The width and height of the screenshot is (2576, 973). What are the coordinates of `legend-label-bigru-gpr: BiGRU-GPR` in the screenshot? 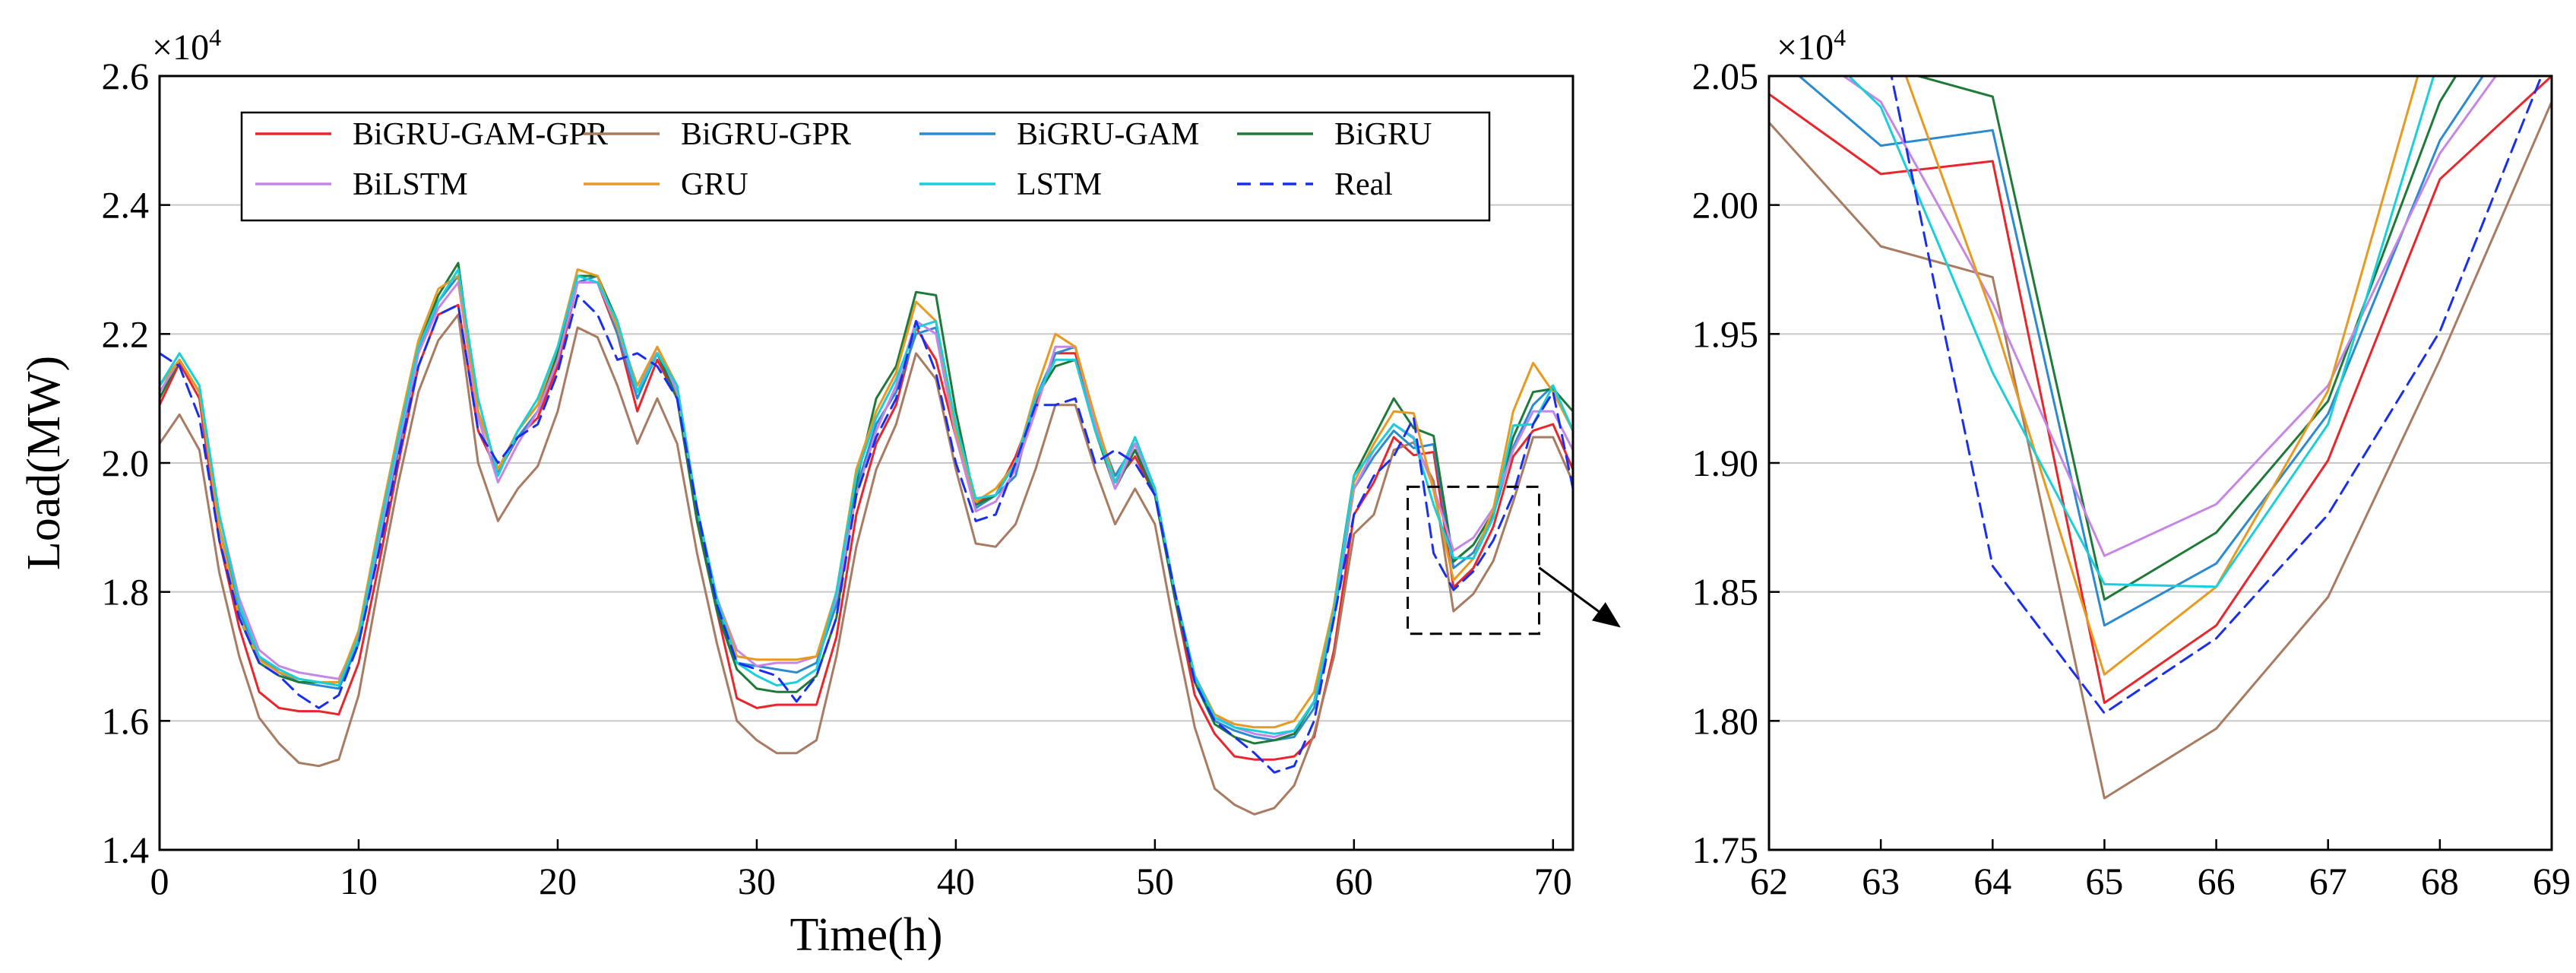 It's located at (766, 134).